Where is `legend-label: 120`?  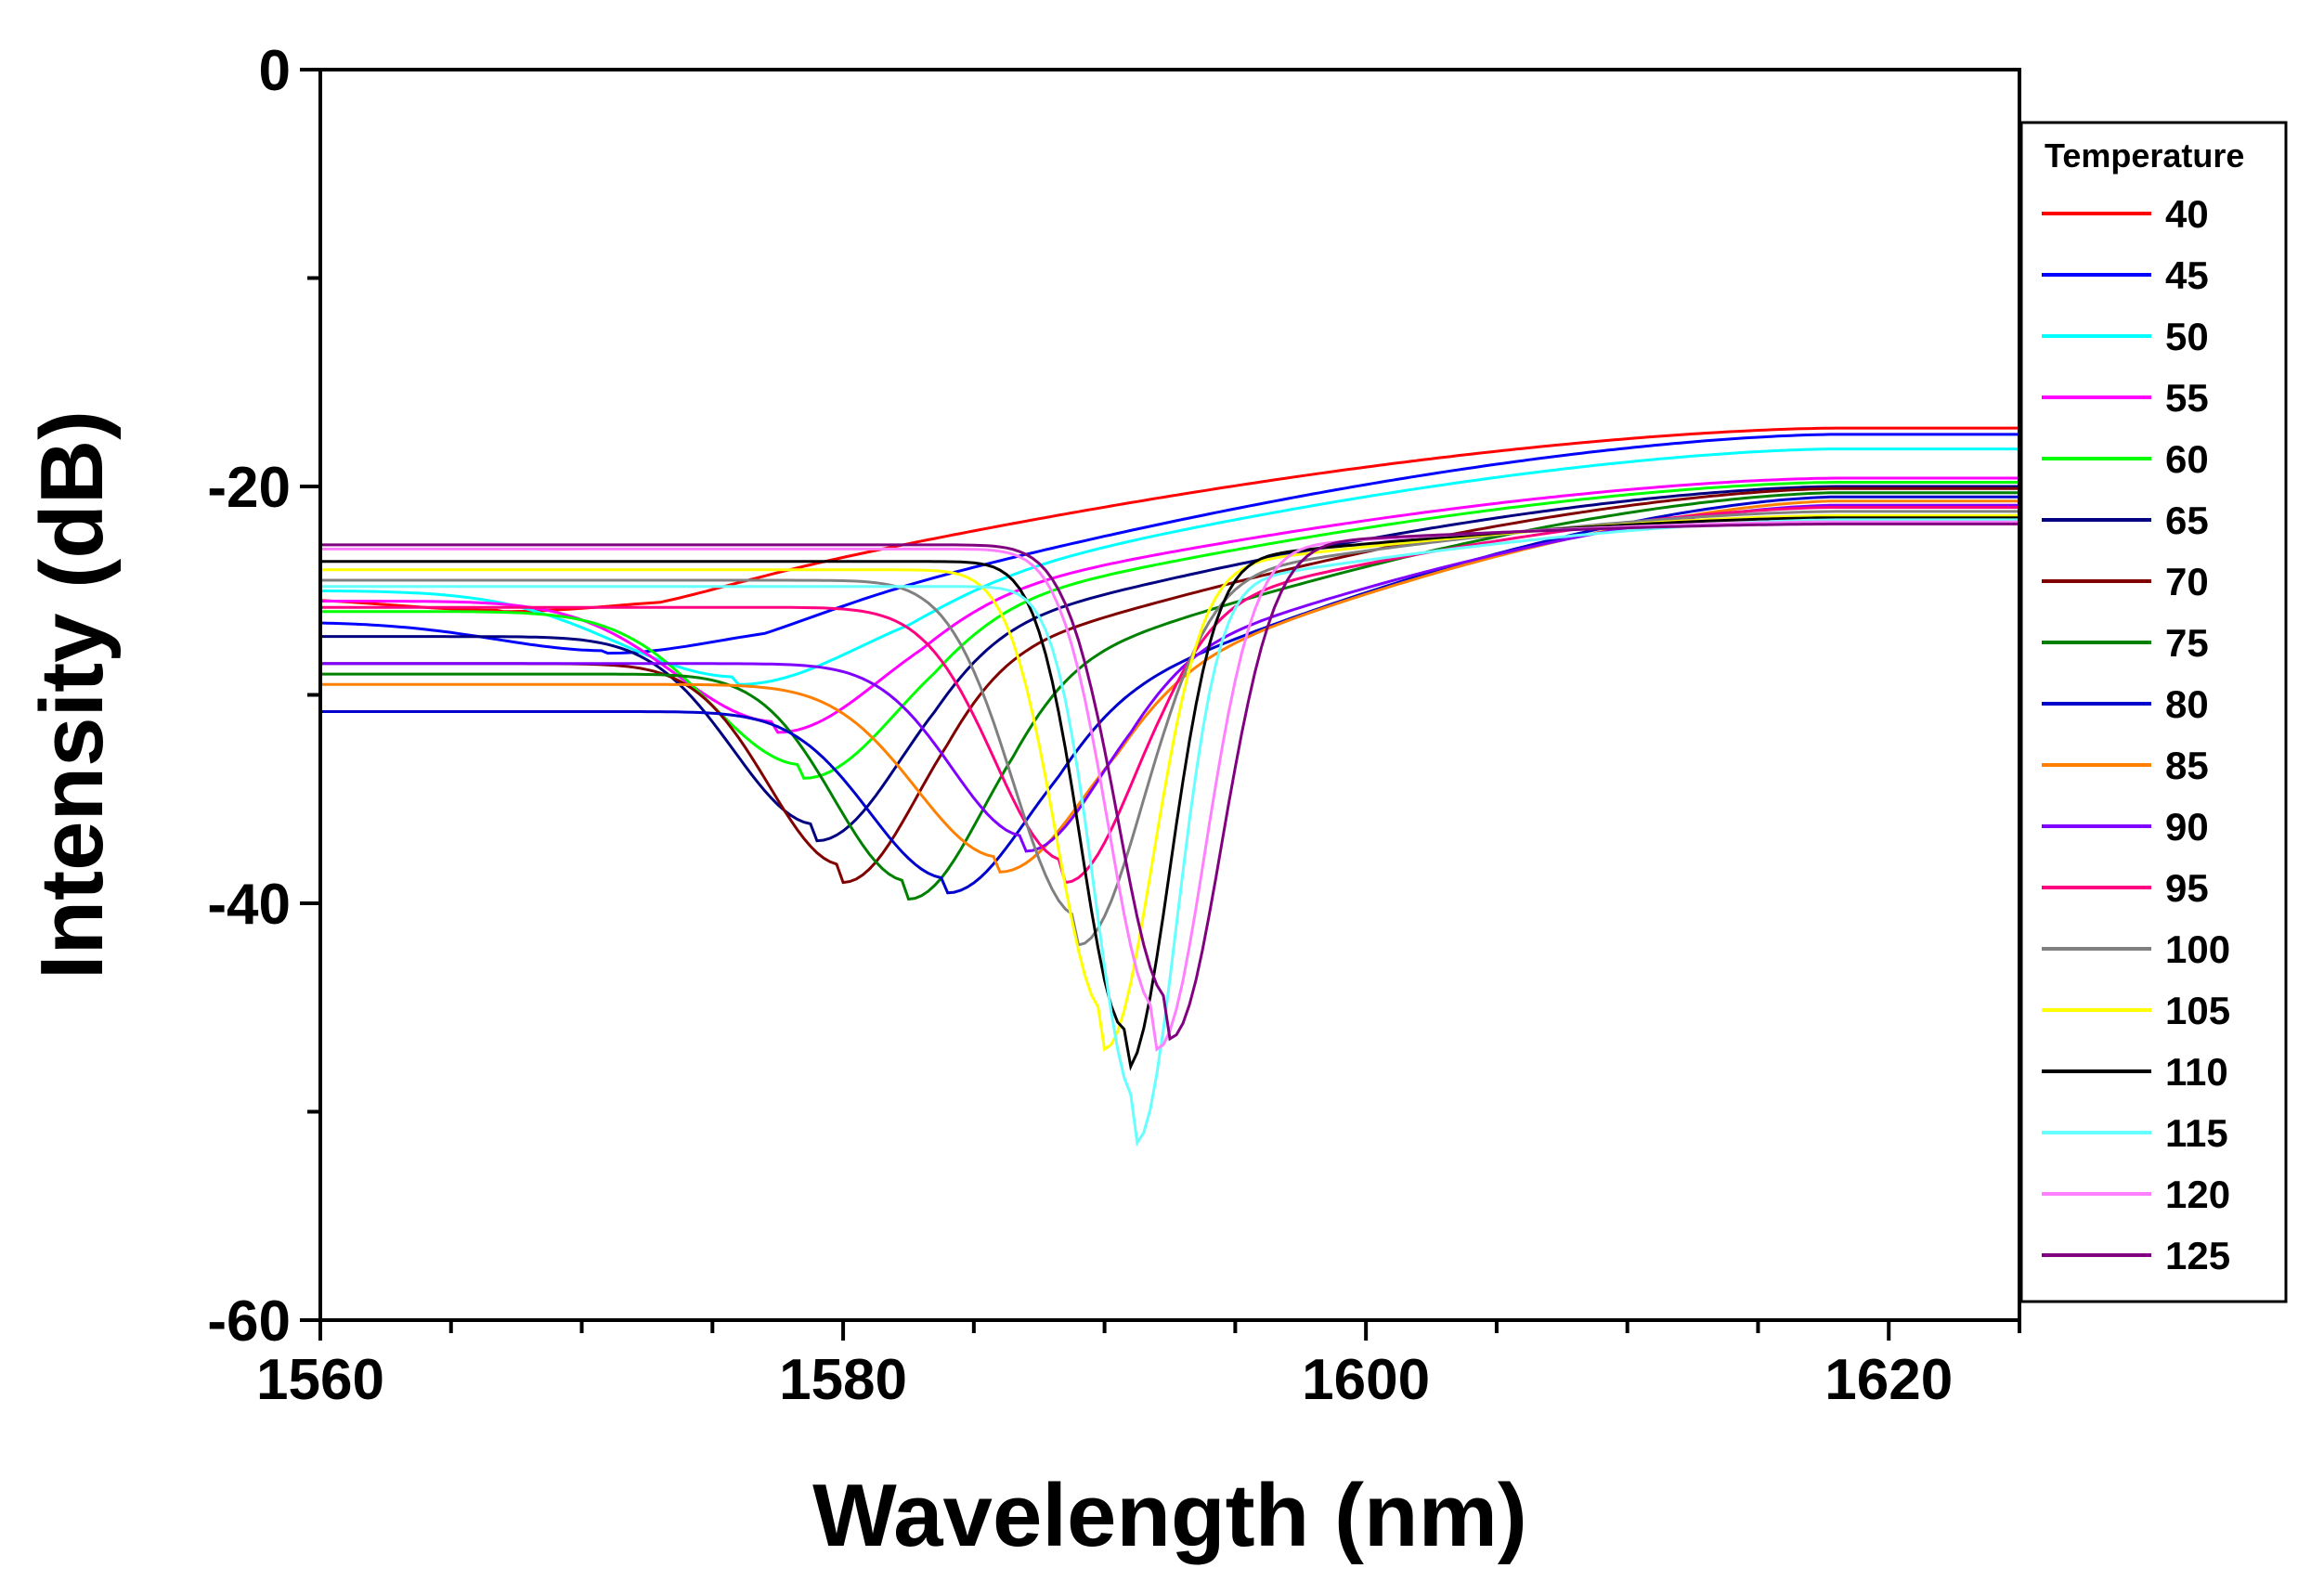 legend-label: 120 is located at coordinates (2197, 1194).